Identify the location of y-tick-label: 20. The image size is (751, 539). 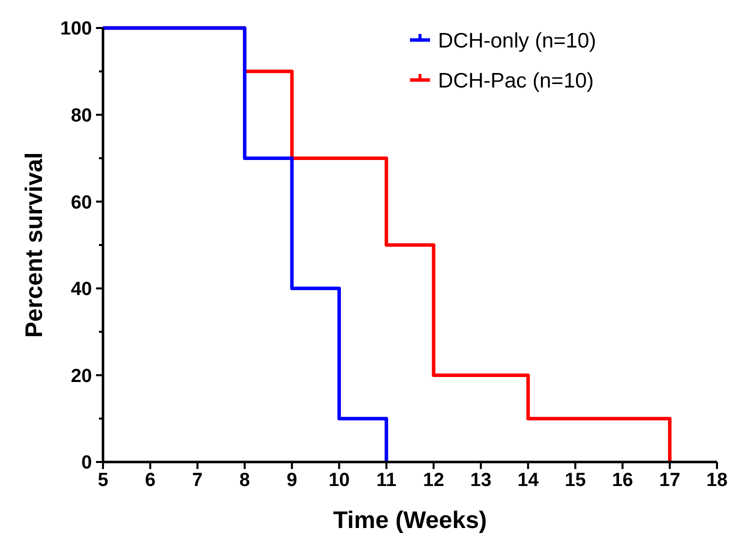
(81, 376).